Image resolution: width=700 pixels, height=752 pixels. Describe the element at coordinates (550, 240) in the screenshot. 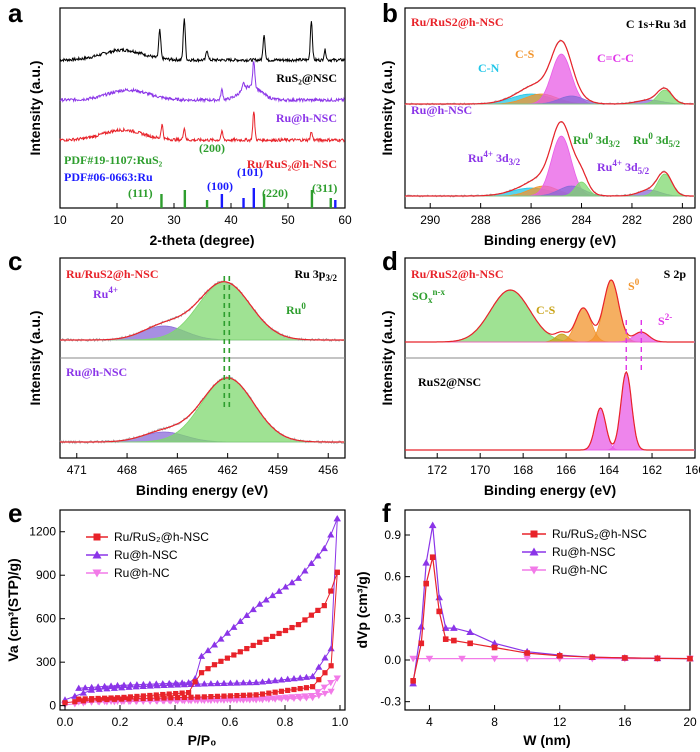

I see `xlabel-b: Binding energy (eV)` at that location.